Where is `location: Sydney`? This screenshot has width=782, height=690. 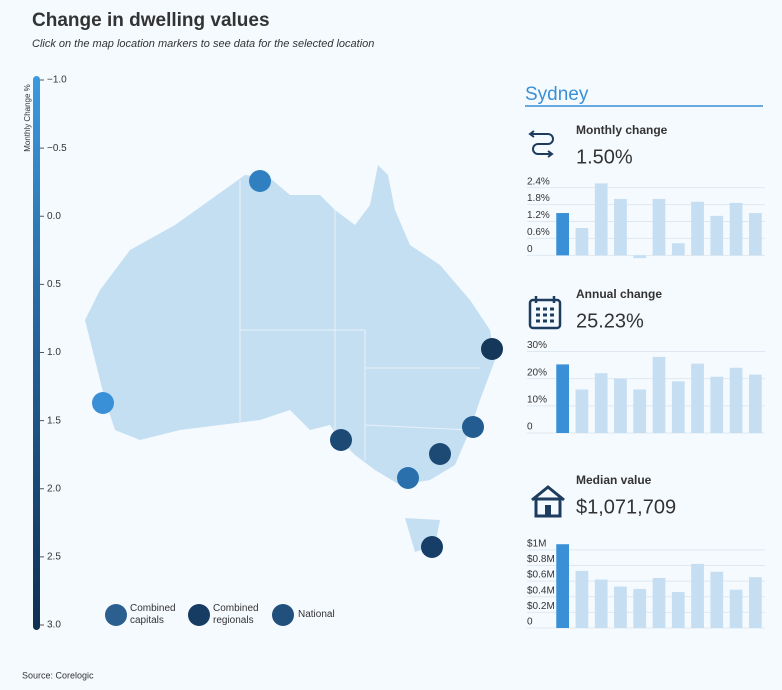 location: Sydney is located at coordinates (557, 94).